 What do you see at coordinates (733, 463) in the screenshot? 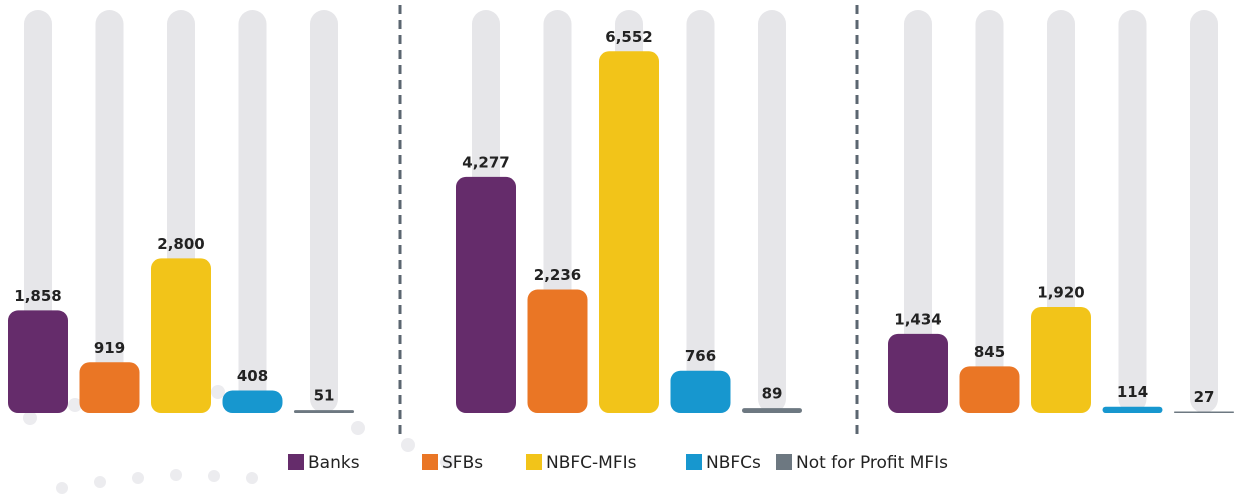
I see `legend-label: NBFCs` at bounding box center [733, 463].